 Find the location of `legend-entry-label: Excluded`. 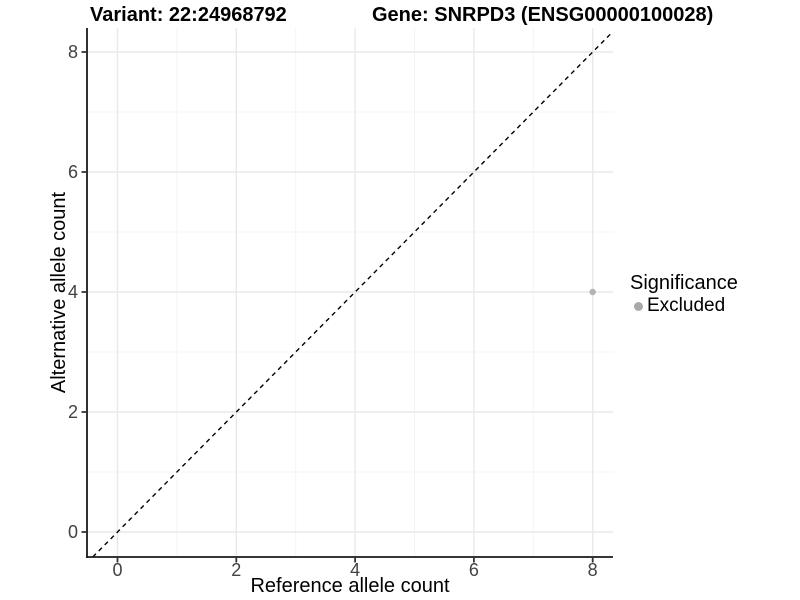

legend-entry-label: Excluded is located at coordinates (686, 305).